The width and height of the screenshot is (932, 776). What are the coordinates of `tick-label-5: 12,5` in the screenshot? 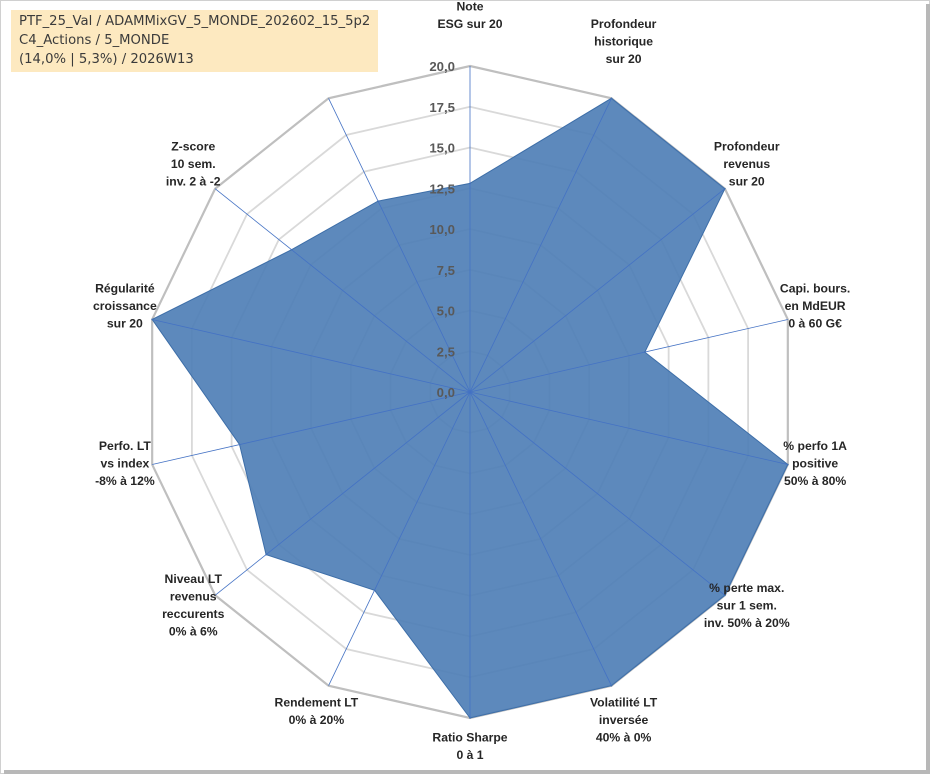 It's located at (442, 188).